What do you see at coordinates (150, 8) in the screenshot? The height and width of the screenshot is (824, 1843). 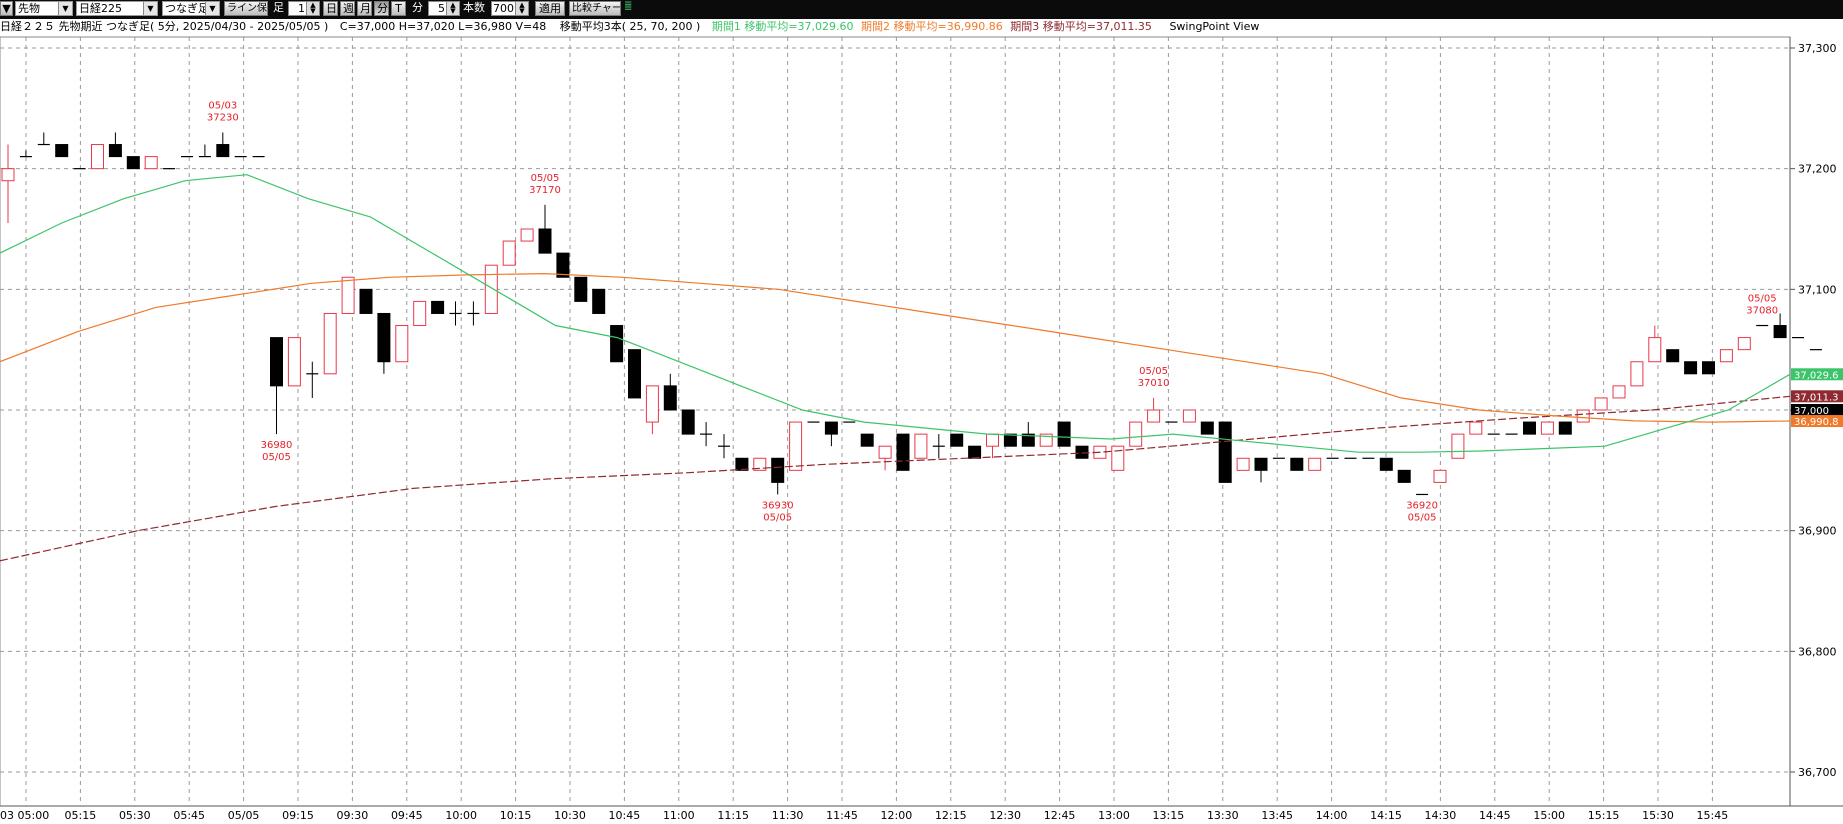 I see `chevron-down-icon: ▼` at bounding box center [150, 8].